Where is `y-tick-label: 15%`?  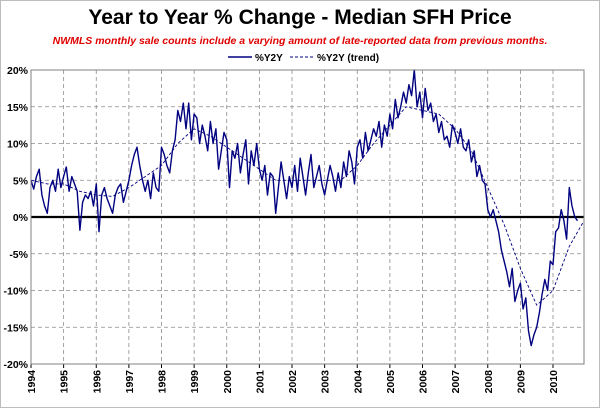 y-tick-label: 15% is located at coordinates (18, 108).